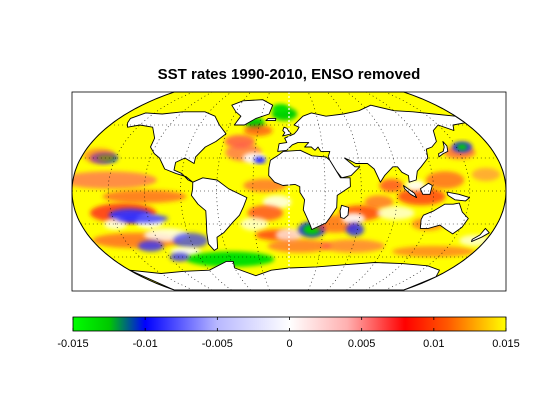 Image resolution: width=560 pixels, height=420 pixels. I want to click on land-australia, so click(444, 218).